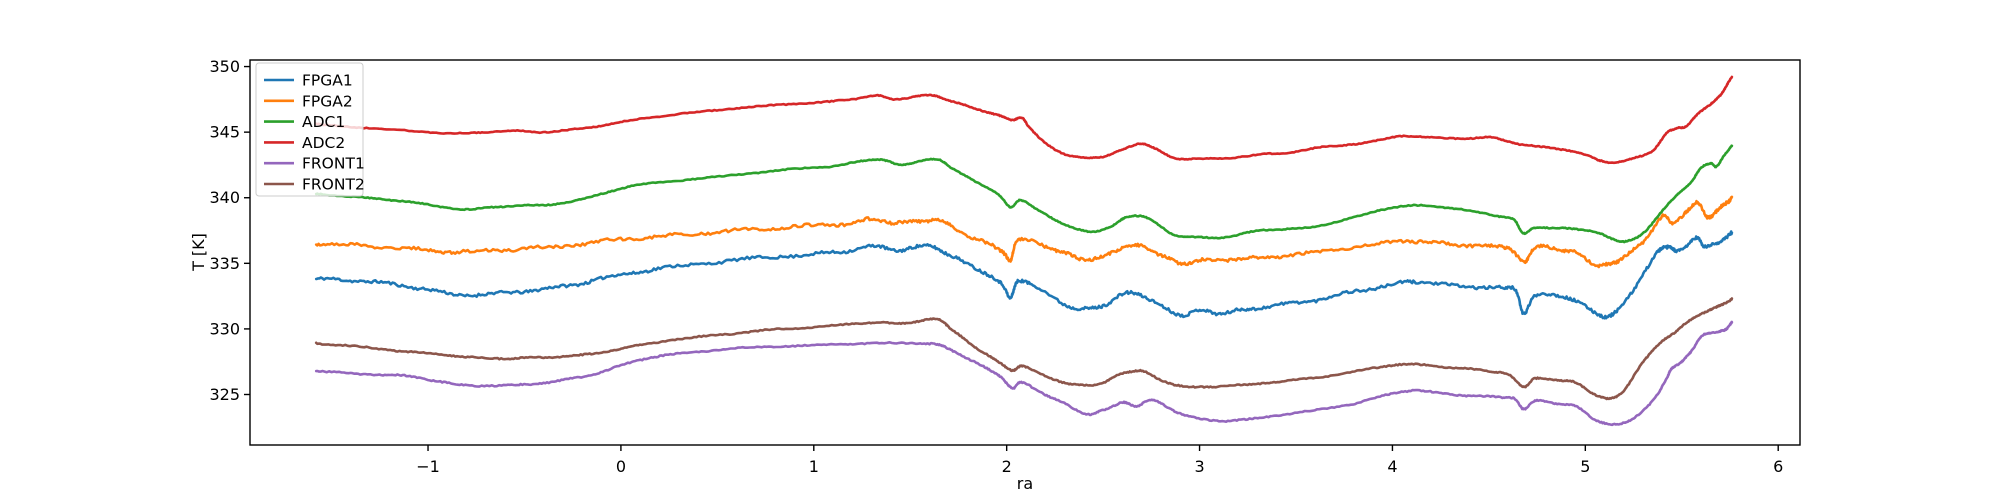  Describe the element at coordinates (327, 101) in the screenshot. I see `legend-label-fpga2: FPGA2` at that location.